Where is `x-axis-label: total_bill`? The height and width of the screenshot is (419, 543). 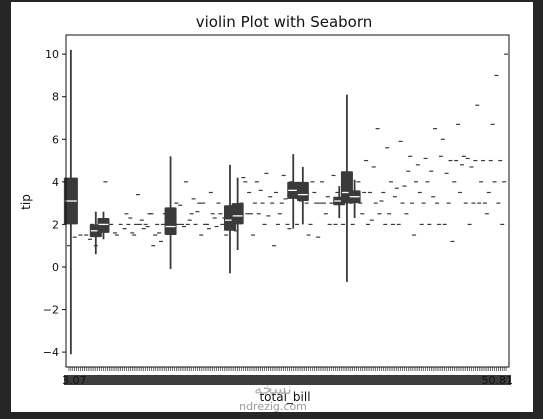 x-axis-label: total_bill is located at coordinates (284, 397).